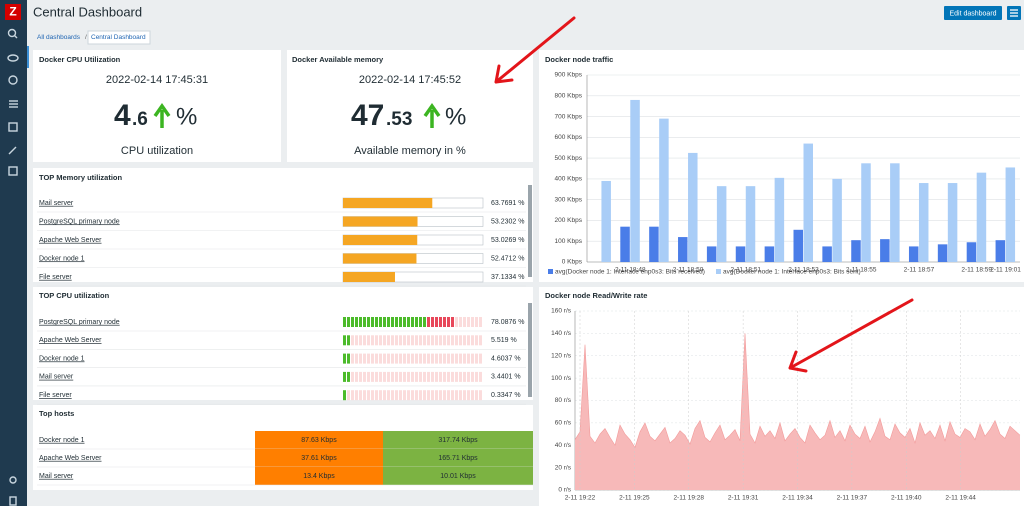 The image size is (1024, 506). I want to click on reports-icon, so click(13, 127).